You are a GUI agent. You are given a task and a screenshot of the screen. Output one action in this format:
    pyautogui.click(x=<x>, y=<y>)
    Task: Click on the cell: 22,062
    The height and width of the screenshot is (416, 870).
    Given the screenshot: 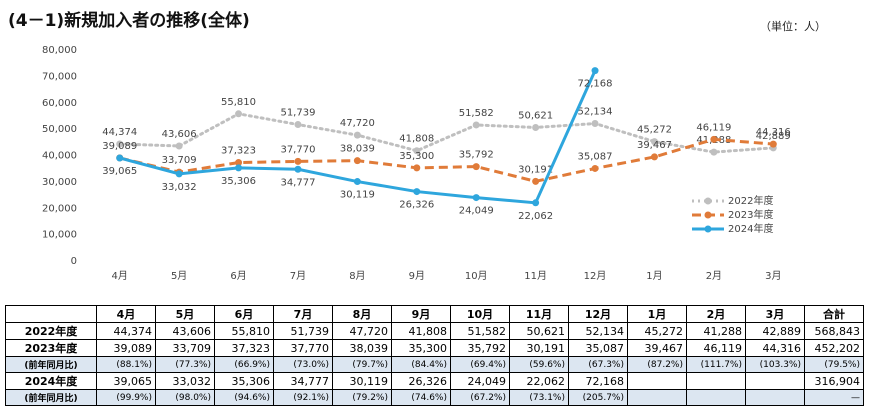 What is the action you would take?
    pyautogui.click(x=539, y=381)
    